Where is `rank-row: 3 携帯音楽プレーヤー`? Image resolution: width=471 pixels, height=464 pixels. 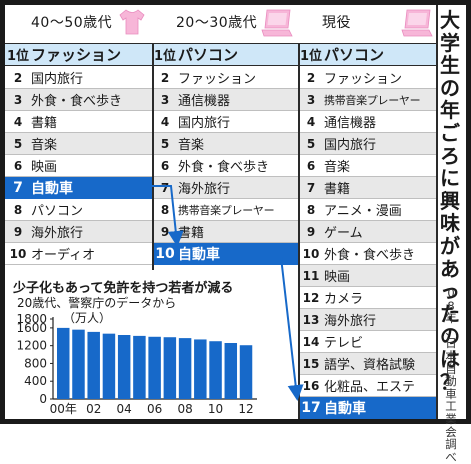 rank-row: 3 携帯音楽プレーヤー is located at coordinates (367, 100).